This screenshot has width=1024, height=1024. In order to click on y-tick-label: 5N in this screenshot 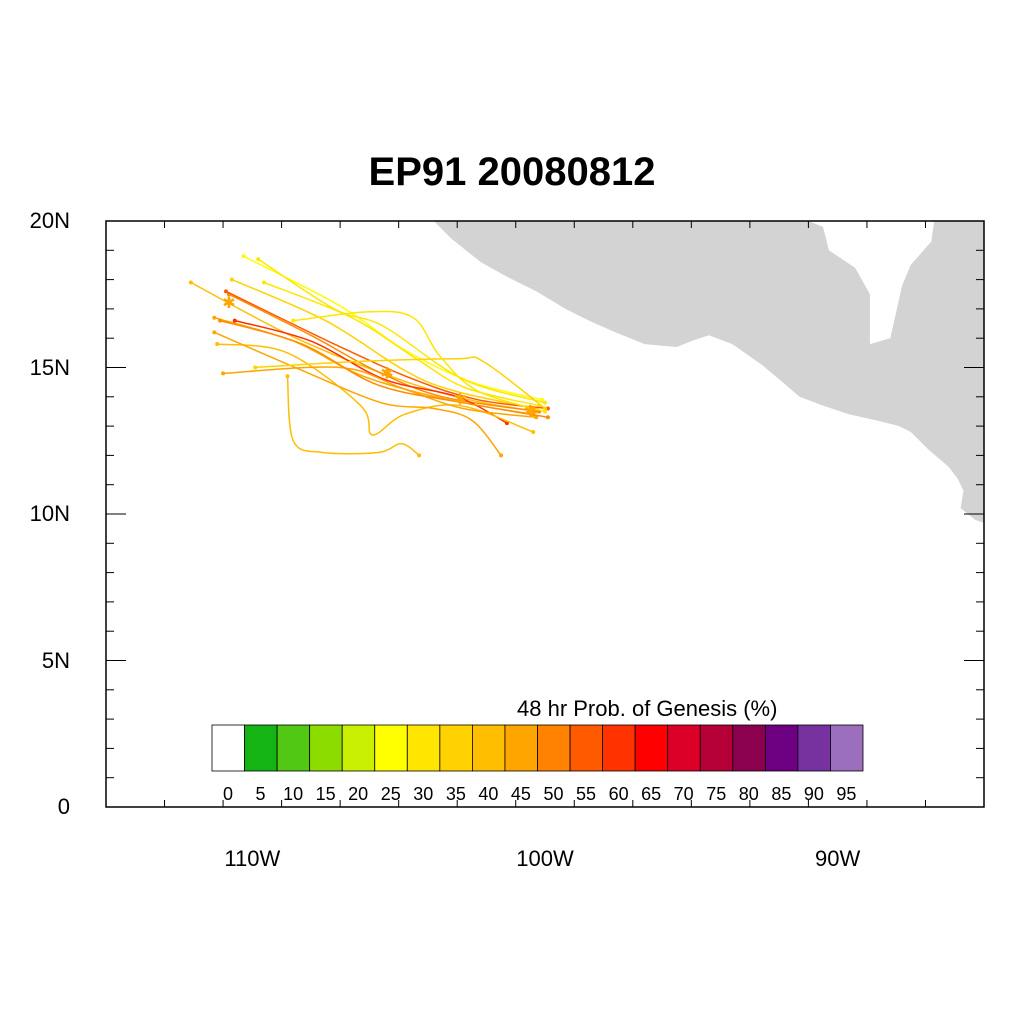, I will do `click(55, 660)`.